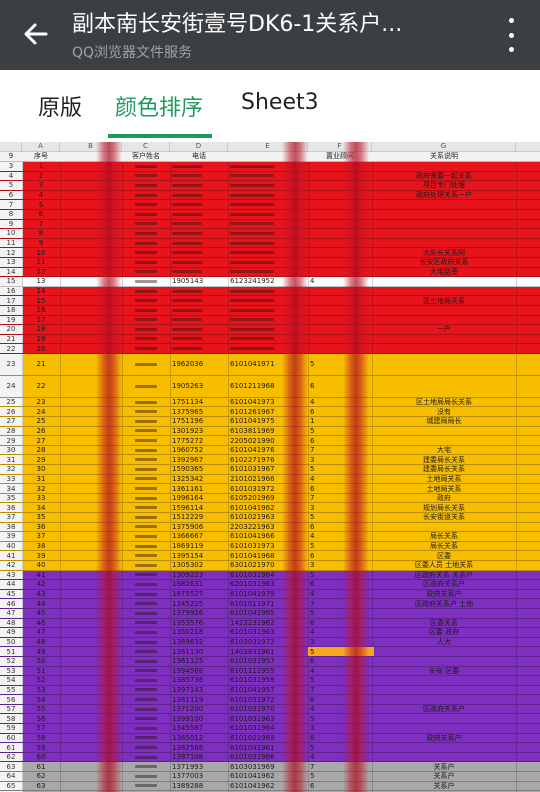  I want to click on phone-cell: 1385736, so click(188, 680).